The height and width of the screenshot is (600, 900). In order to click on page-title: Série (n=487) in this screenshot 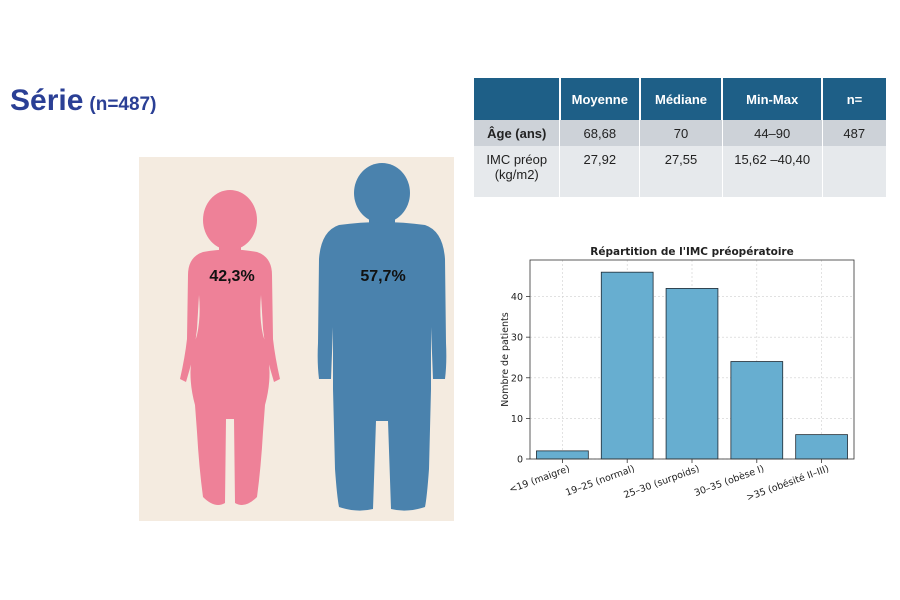, I will do `click(83, 101)`.